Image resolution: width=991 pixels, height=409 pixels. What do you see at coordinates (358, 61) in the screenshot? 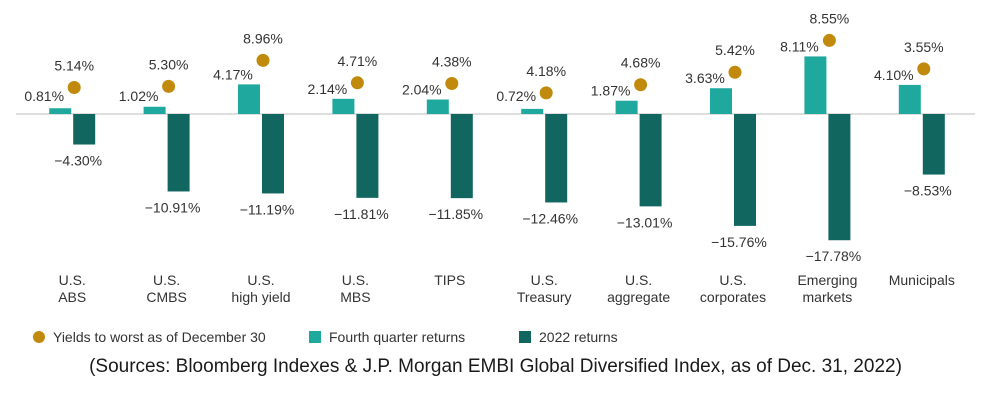
I see `yield-label: 4.71%` at bounding box center [358, 61].